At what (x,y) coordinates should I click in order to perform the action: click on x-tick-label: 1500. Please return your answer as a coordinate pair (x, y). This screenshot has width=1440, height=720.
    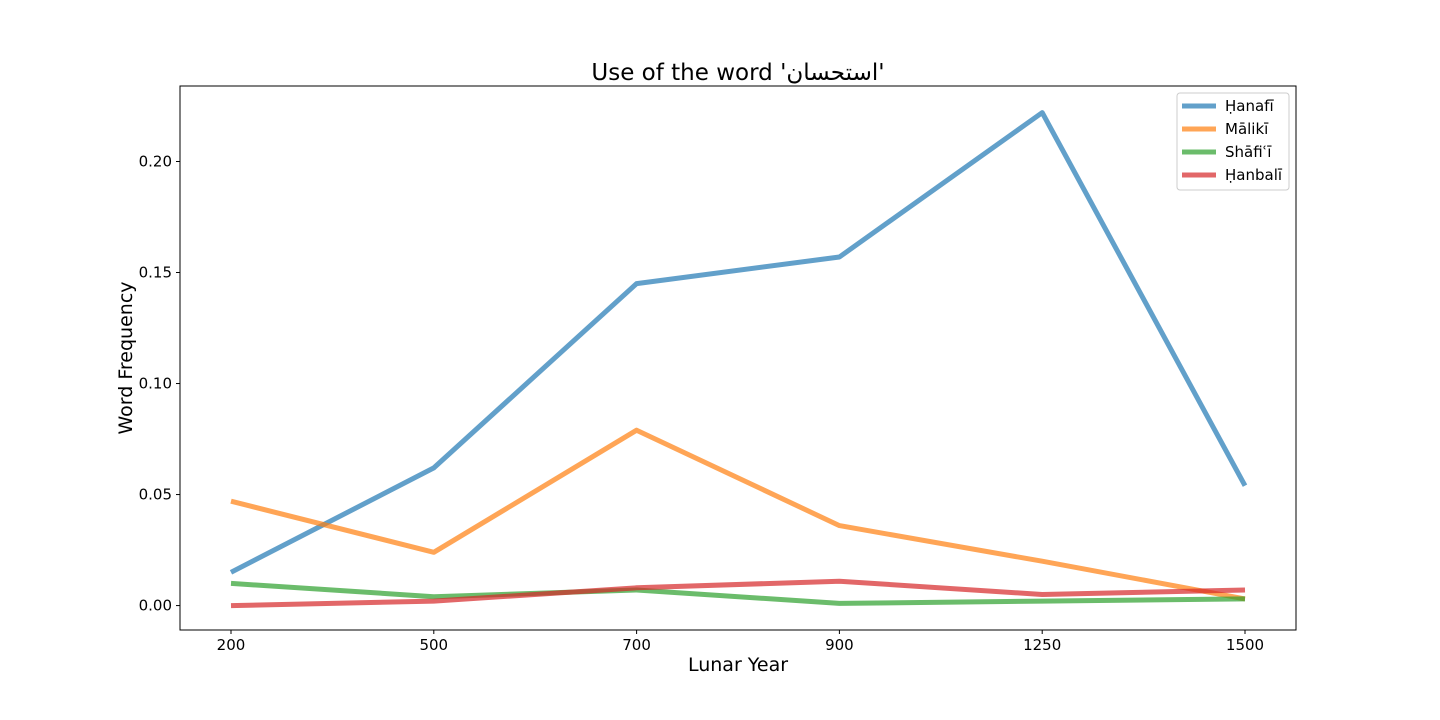
    Looking at the image, I should click on (1245, 645).